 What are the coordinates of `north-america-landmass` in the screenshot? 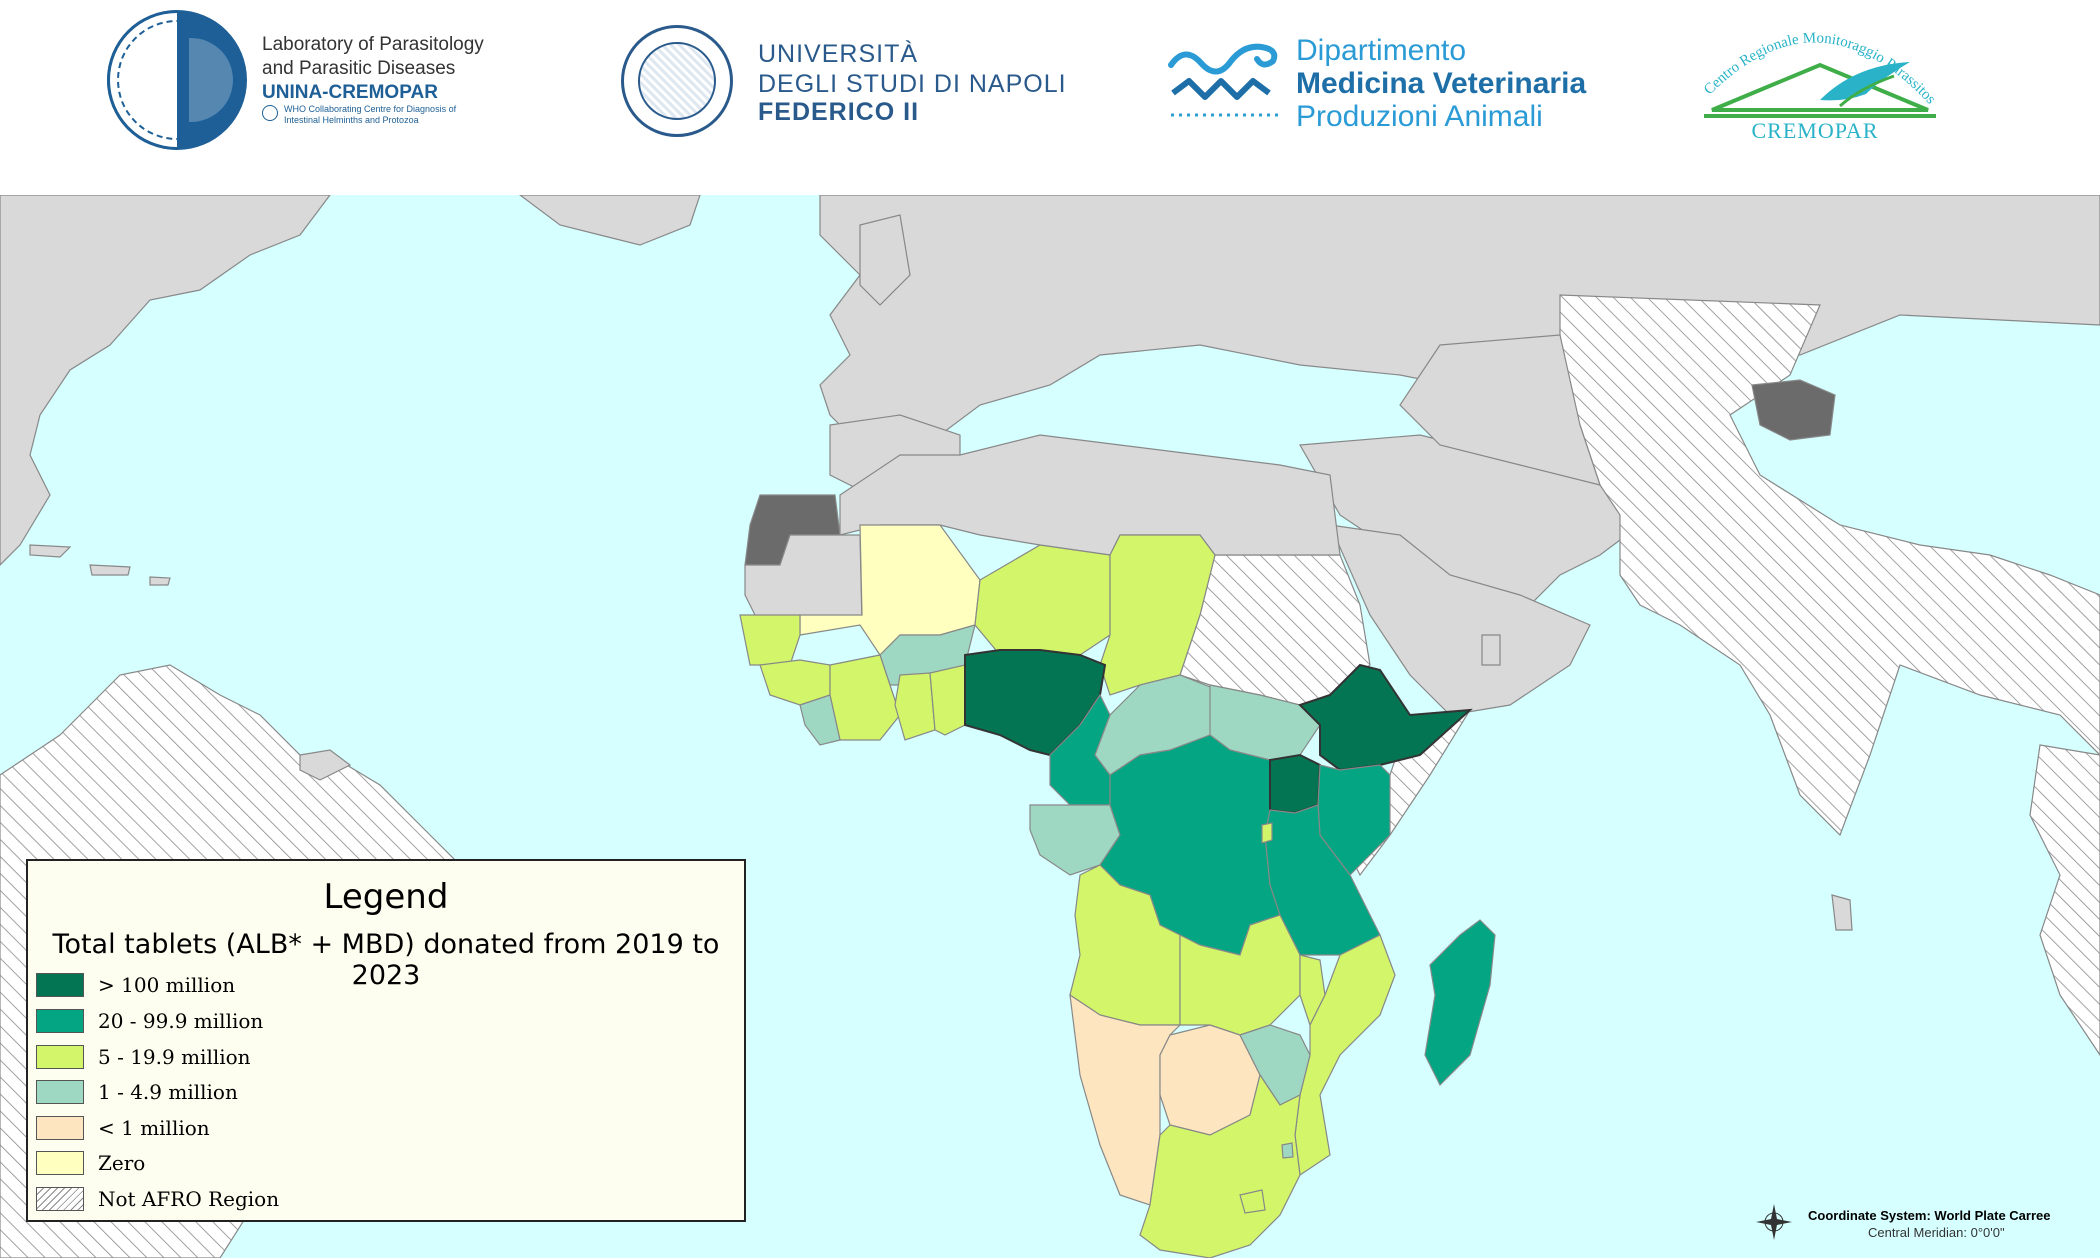 It's located at (165, 380).